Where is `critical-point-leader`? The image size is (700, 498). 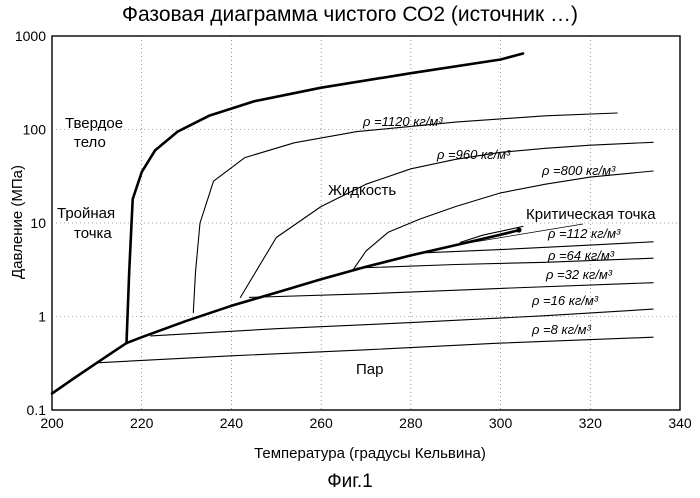
critical-point-leader is located at coordinates (525, 233).